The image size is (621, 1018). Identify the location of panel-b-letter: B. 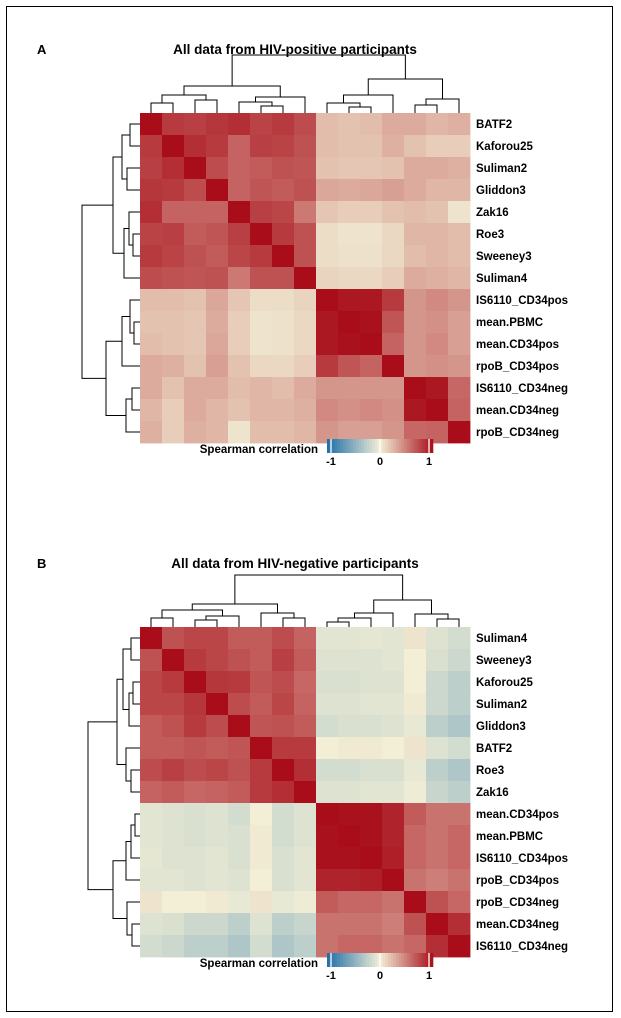
(41, 563).